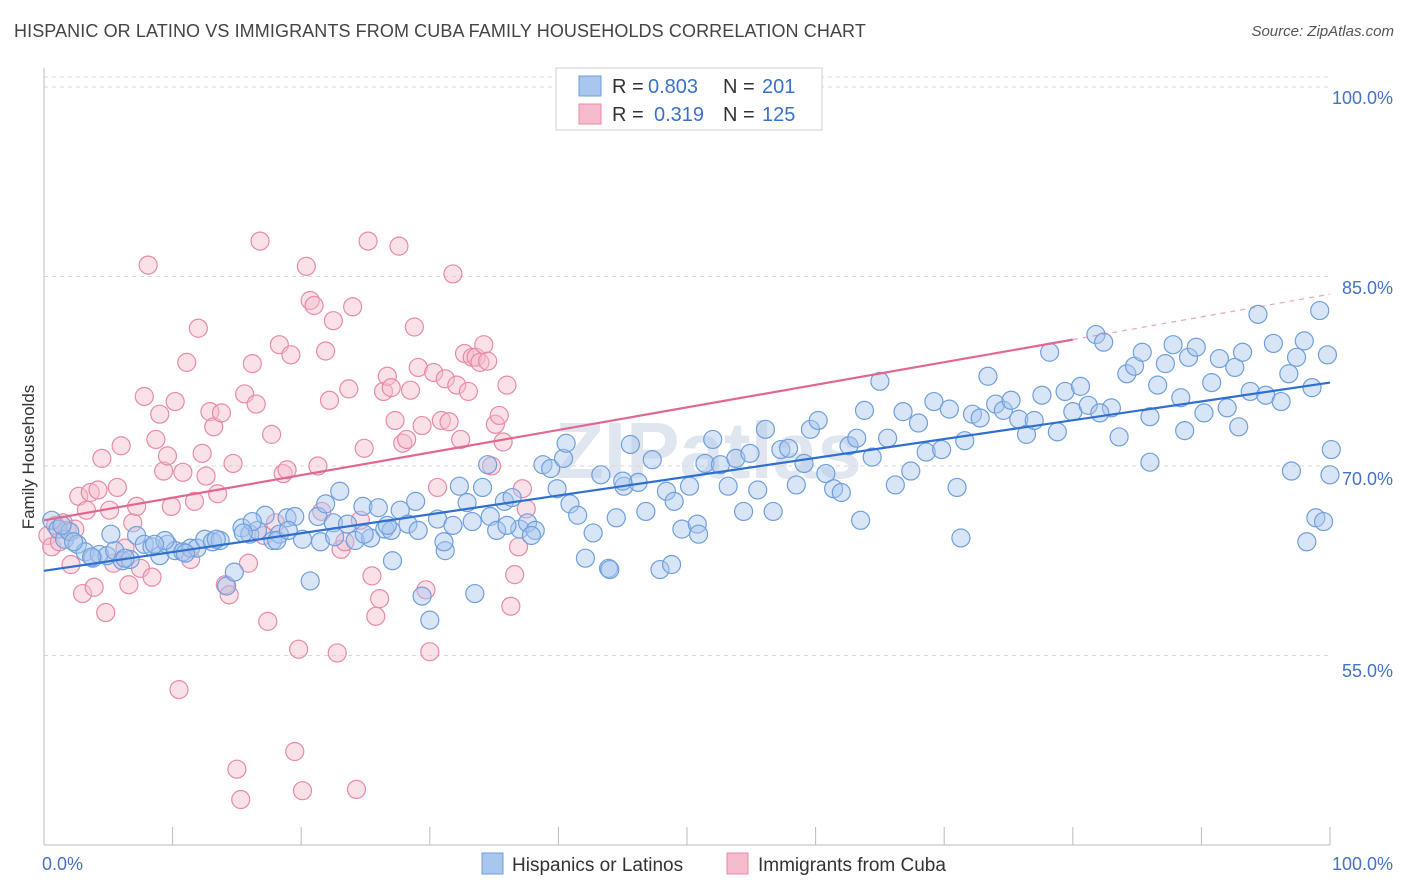 This screenshot has width=1406, height=892. What do you see at coordinates (673, 87) in the screenshot?
I see `legend-r-value-blue: 0.803` at bounding box center [673, 87].